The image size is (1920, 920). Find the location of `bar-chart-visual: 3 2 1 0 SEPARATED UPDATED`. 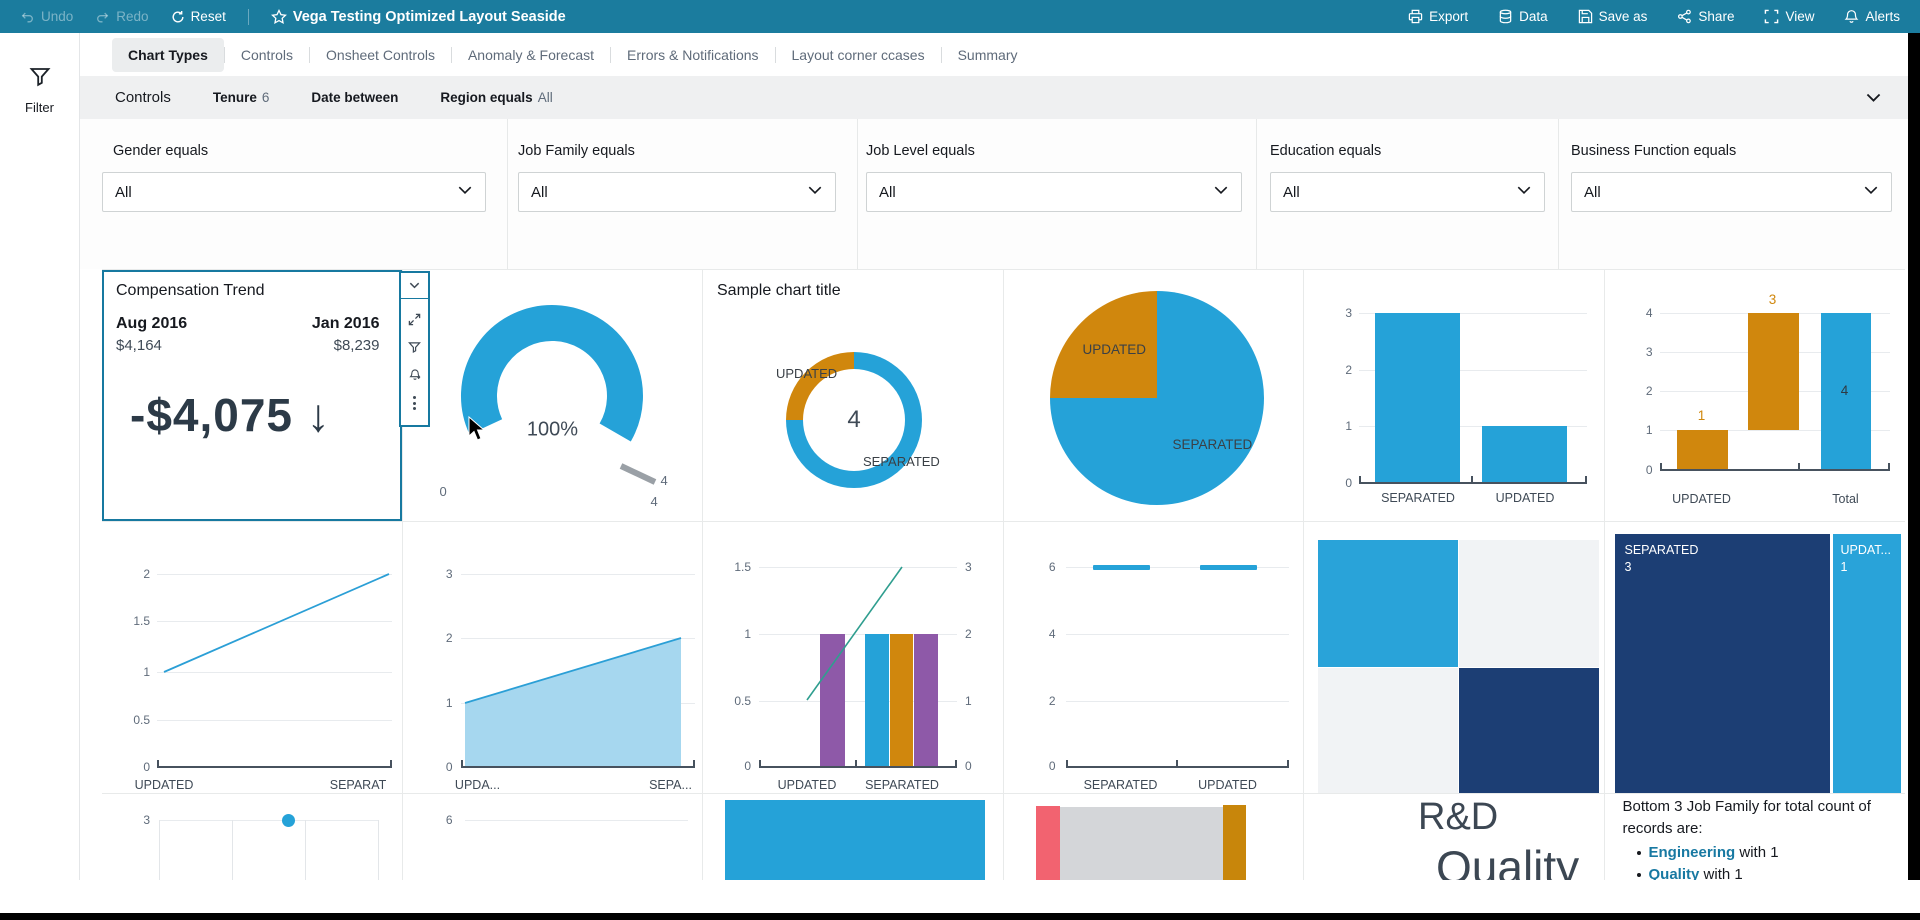

bar-chart-visual: 3 2 1 0 SEPARATED UPDATED is located at coordinates (1454, 396).